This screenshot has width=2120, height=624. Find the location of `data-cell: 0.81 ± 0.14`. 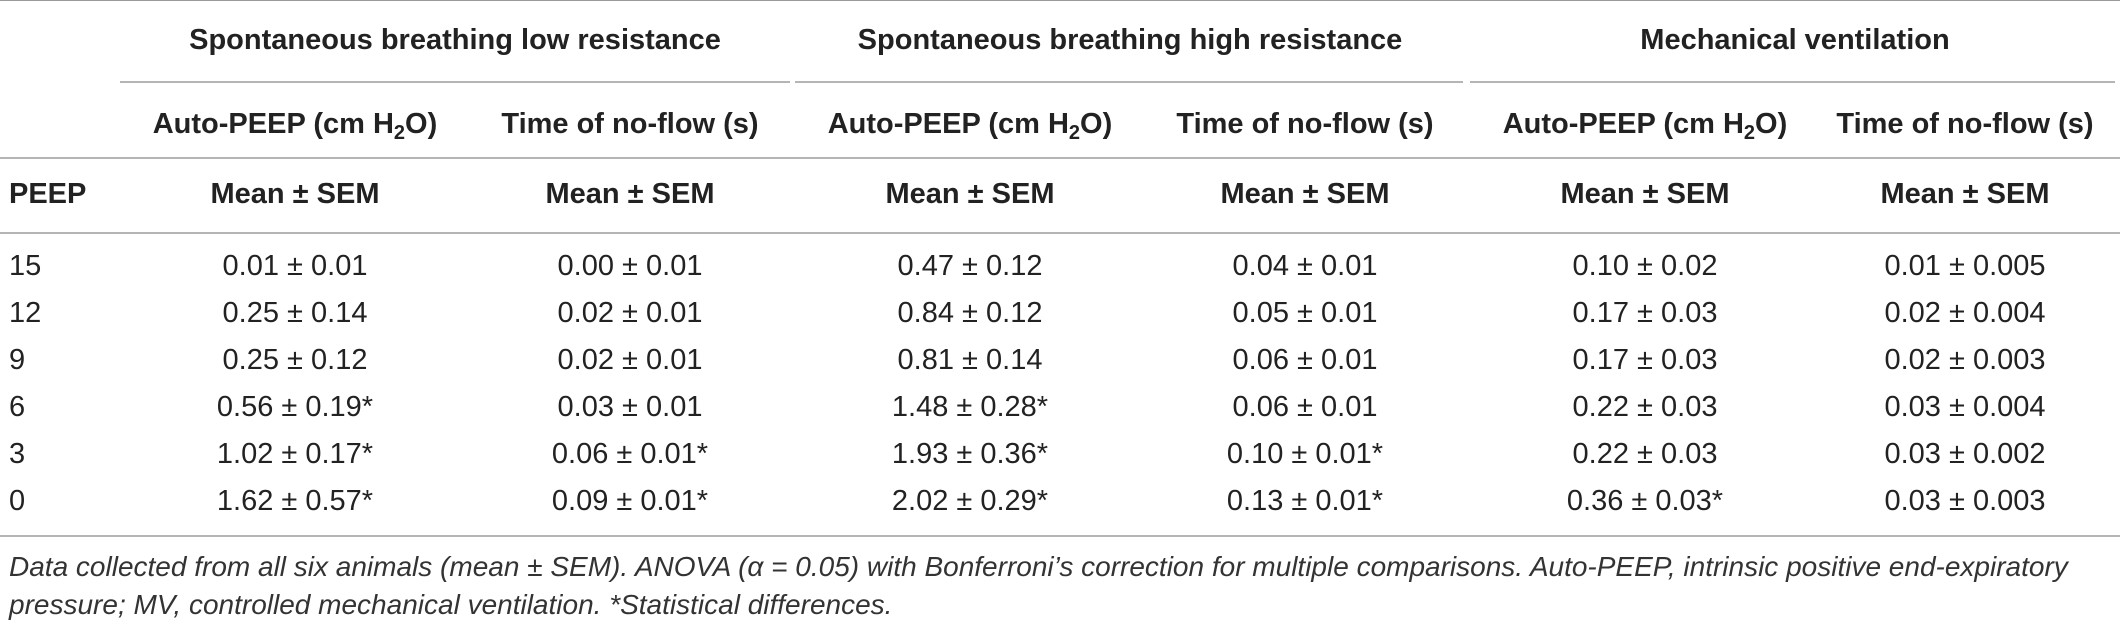

data-cell: 0.81 ± 0.14 is located at coordinates (970, 360).